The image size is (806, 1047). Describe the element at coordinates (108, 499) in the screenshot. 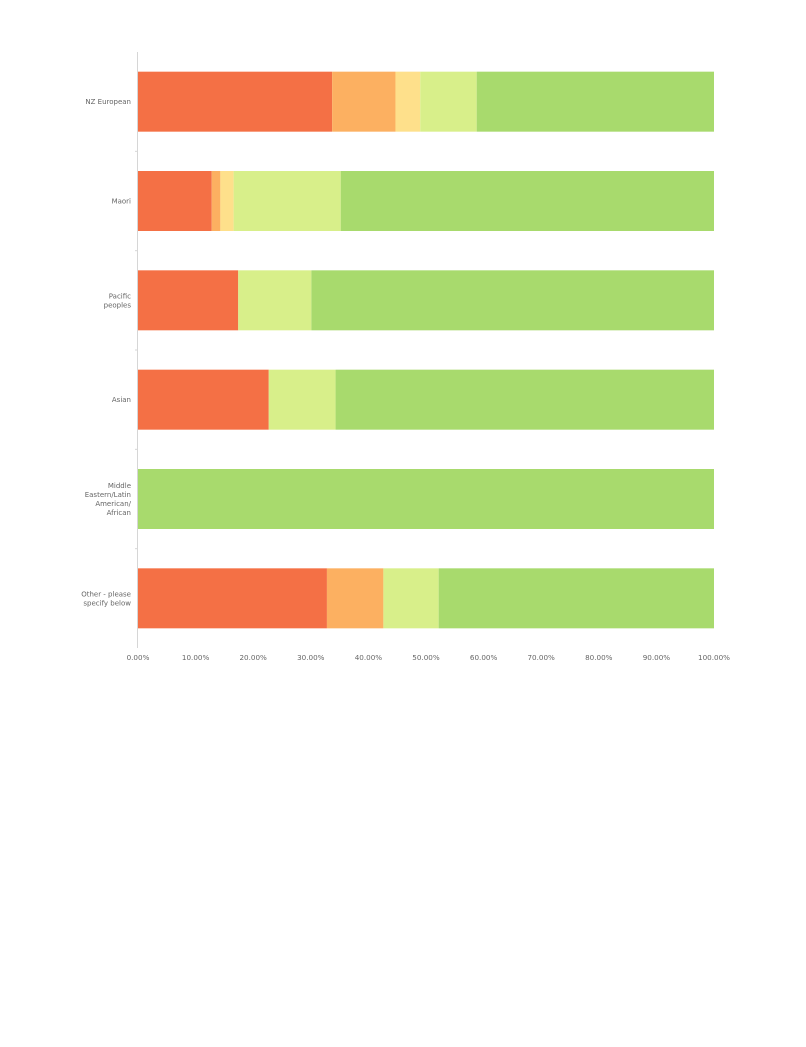

I see `category-label: Middle Eastern/Latin American/African` at that location.